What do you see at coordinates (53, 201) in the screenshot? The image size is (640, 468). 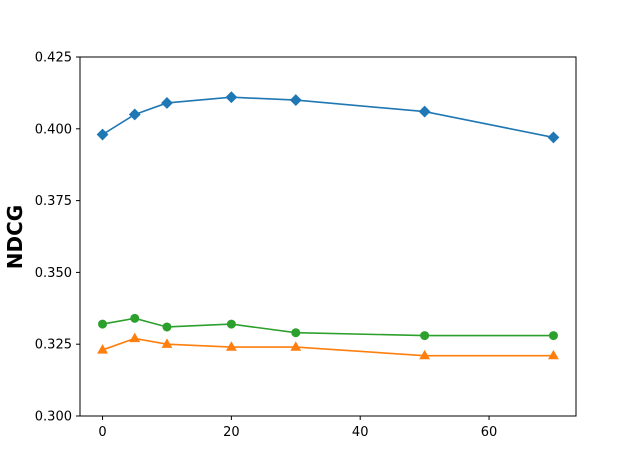 I see `y-tick-label: 0.375` at bounding box center [53, 201].